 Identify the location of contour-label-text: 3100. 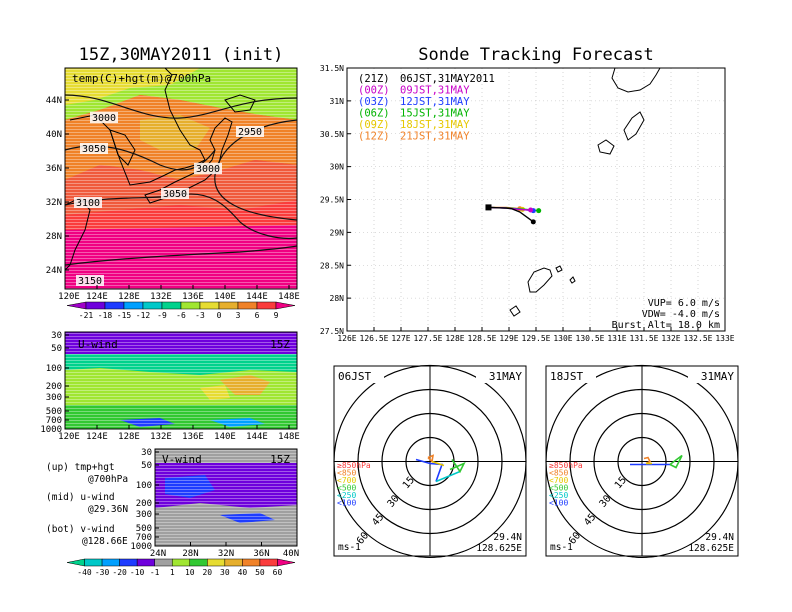
(88, 203).